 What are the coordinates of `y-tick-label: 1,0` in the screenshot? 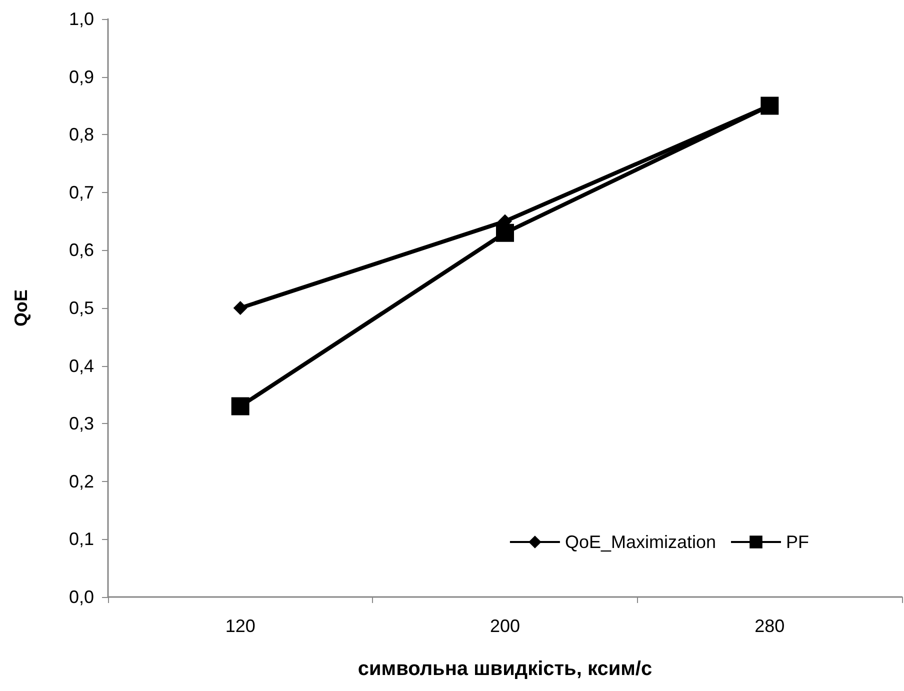 It's located at (81, 19).